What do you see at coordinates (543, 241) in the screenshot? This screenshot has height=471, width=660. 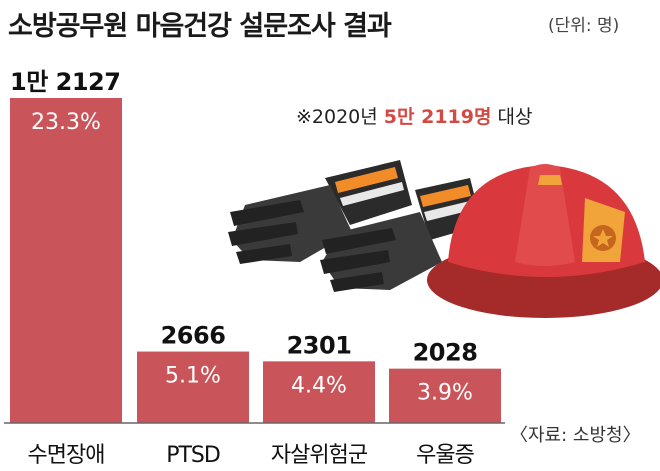 I see `firefighter-helmet-icon` at bounding box center [543, 241].